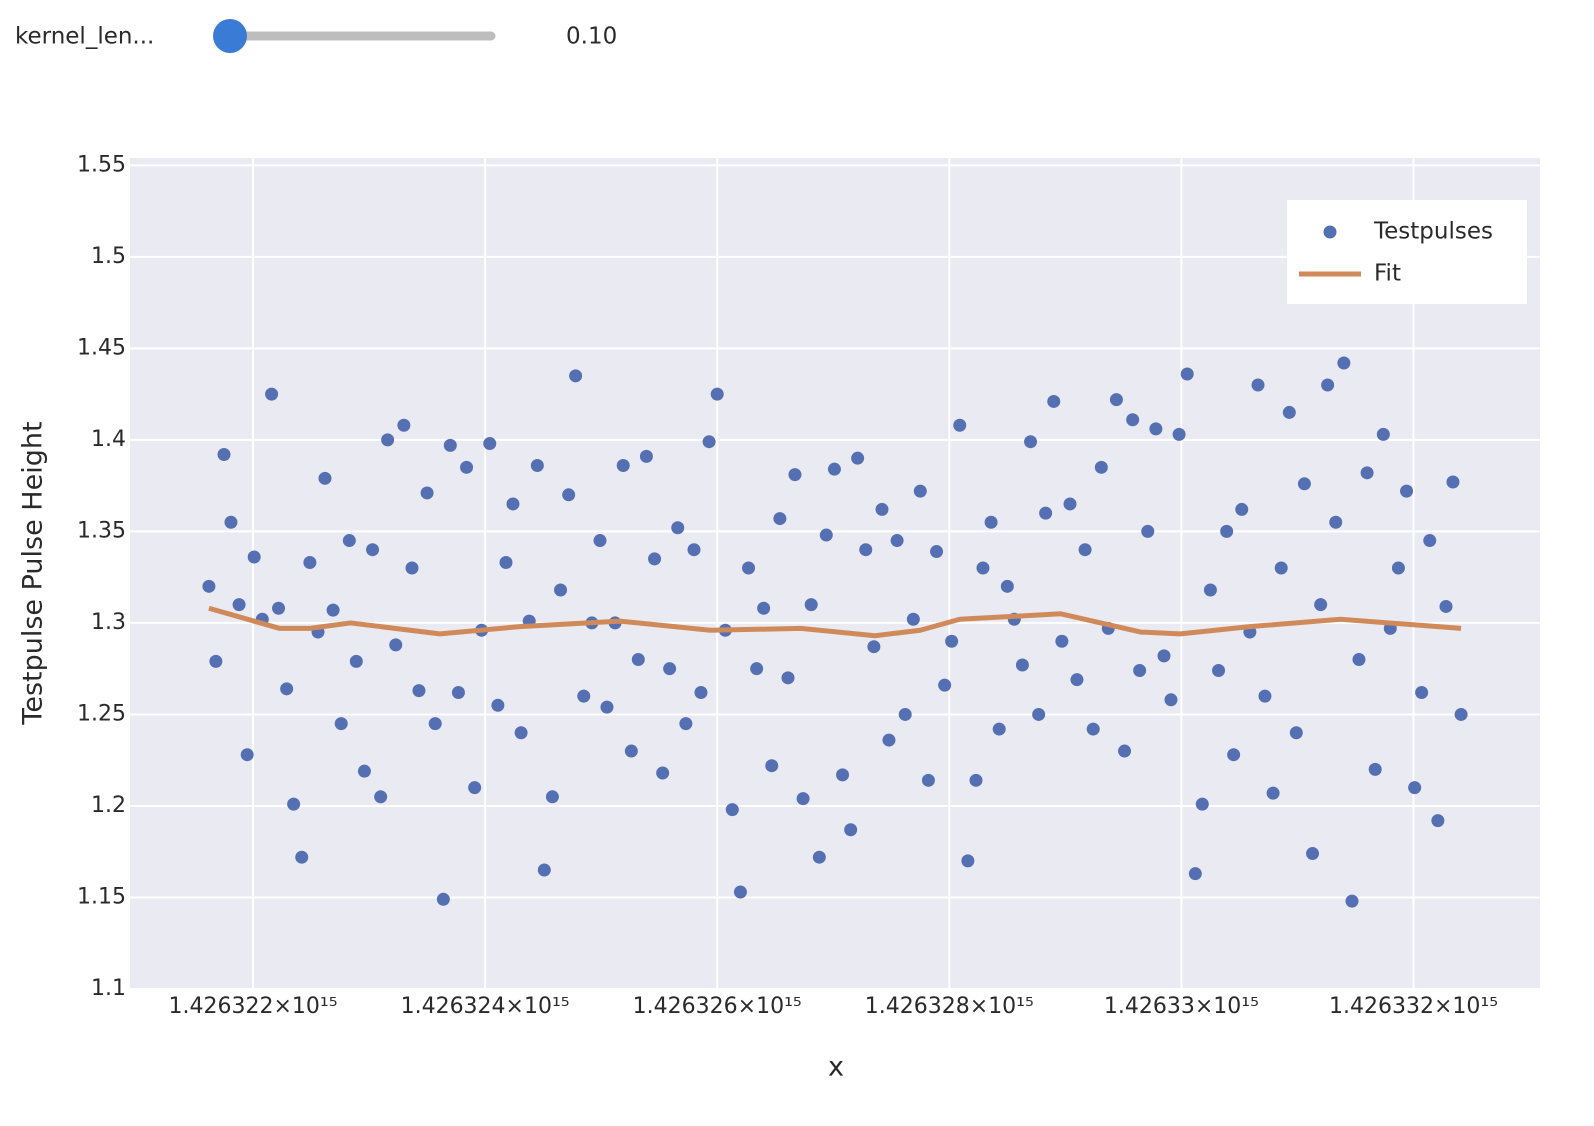 The image size is (1594, 1126). I want to click on slider-value: 0.10, so click(591, 37).